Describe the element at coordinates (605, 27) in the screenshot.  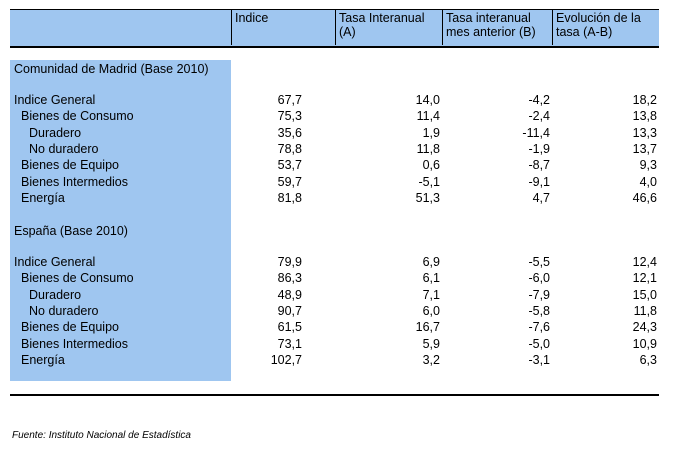
I see `header-evolucion: Evolución de la tasa (A-B)` at that location.